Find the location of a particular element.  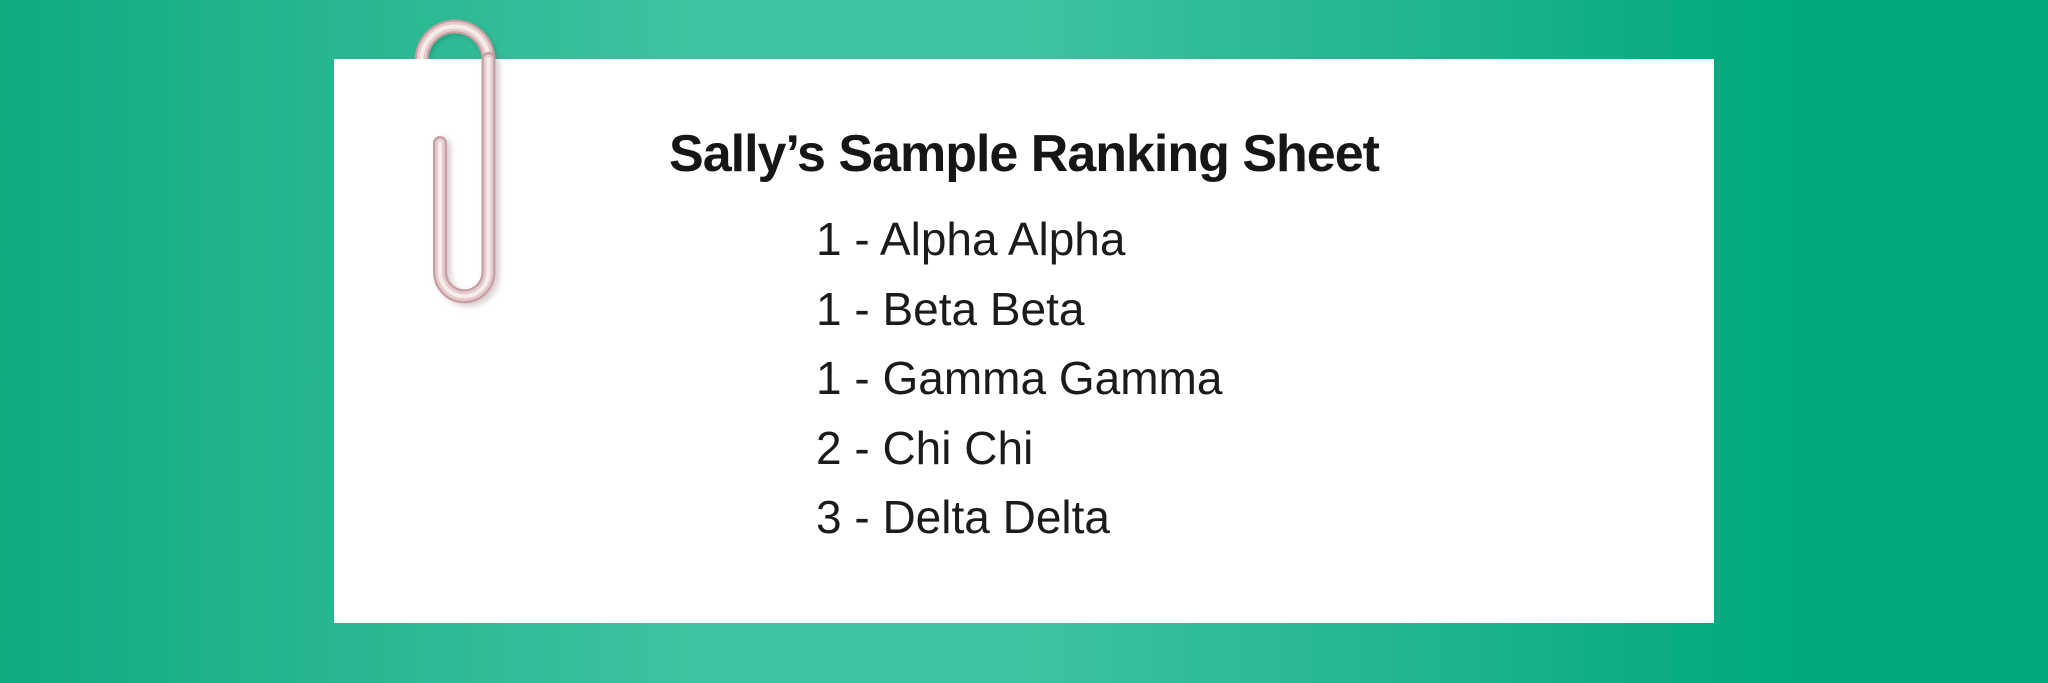

sheet-title: Sally’s Sample Ranking Sheet is located at coordinates (1024, 154).